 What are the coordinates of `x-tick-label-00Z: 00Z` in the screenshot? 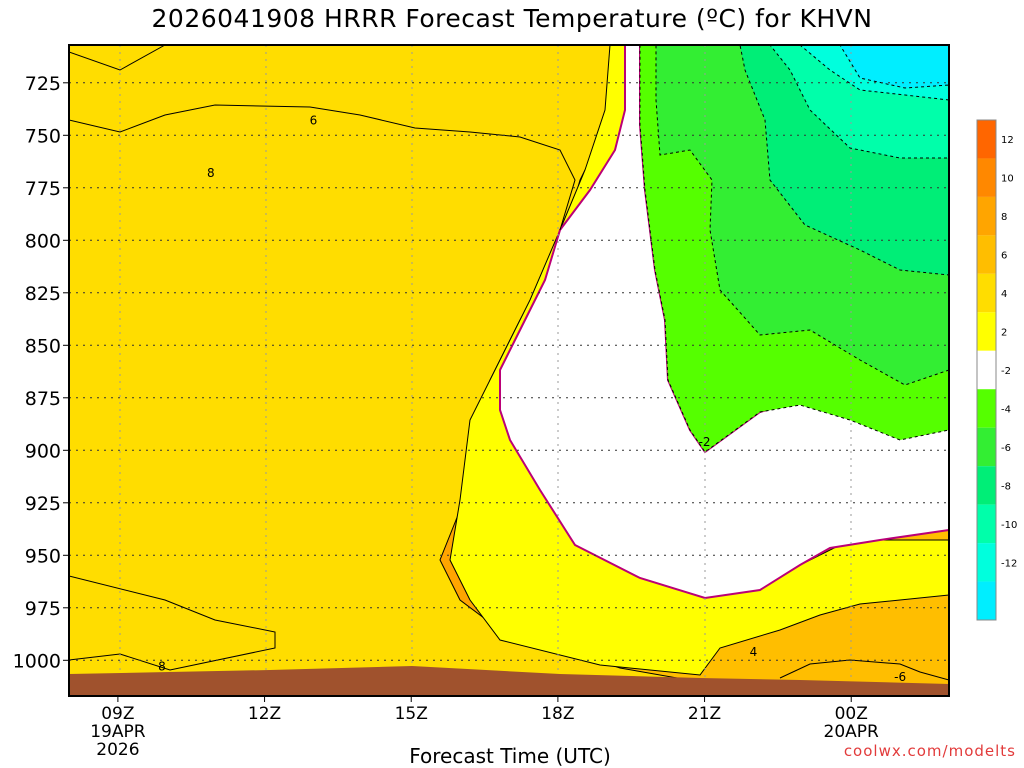 It's located at (851, 714).